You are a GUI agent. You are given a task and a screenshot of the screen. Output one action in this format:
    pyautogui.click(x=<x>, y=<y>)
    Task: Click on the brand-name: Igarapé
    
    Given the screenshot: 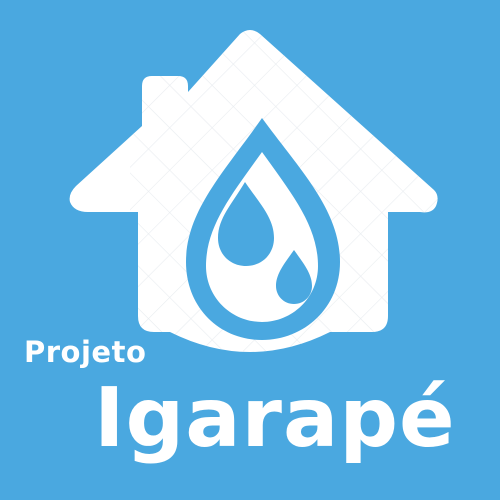 What is the action you would take?
    pyautogui.click(x=275, y=418)
    